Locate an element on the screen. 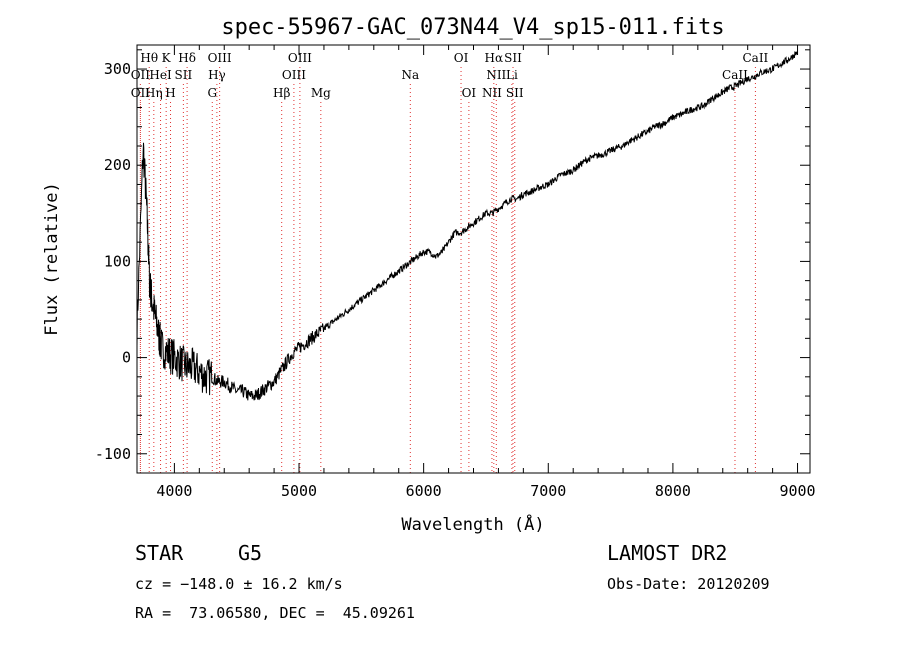 The image size is (900, 650). line-marker-label: Hβ is located at coordinates (281, 93).